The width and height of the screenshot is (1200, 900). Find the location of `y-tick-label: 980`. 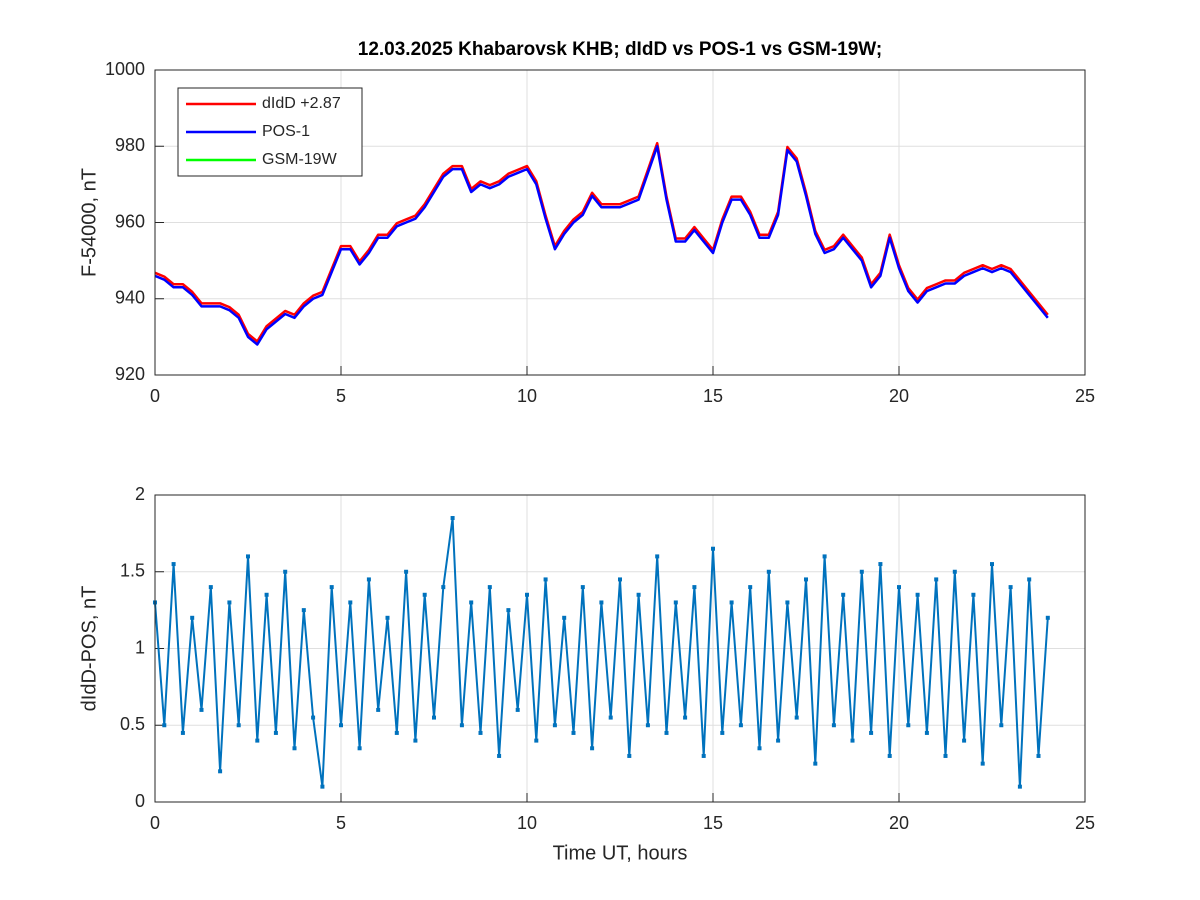

y-tick-label: 980 is located at coordinates (130, 145).